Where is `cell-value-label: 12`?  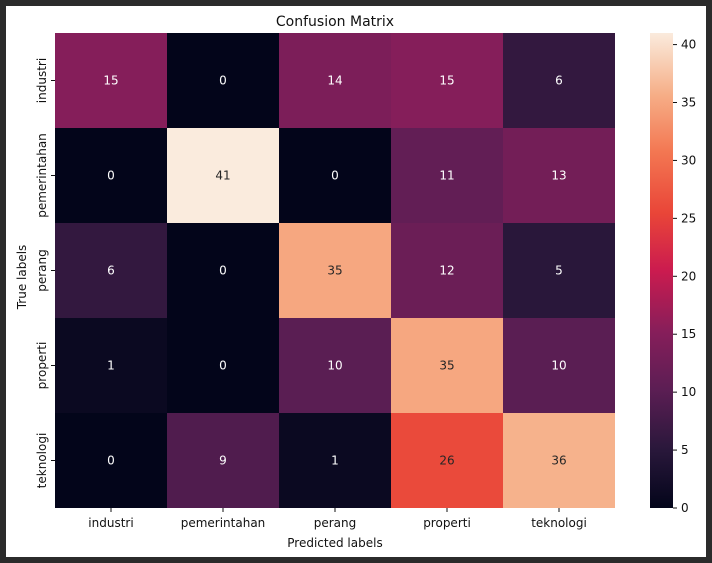
cell-value-label: 12 is located at coordinates (446, 271).